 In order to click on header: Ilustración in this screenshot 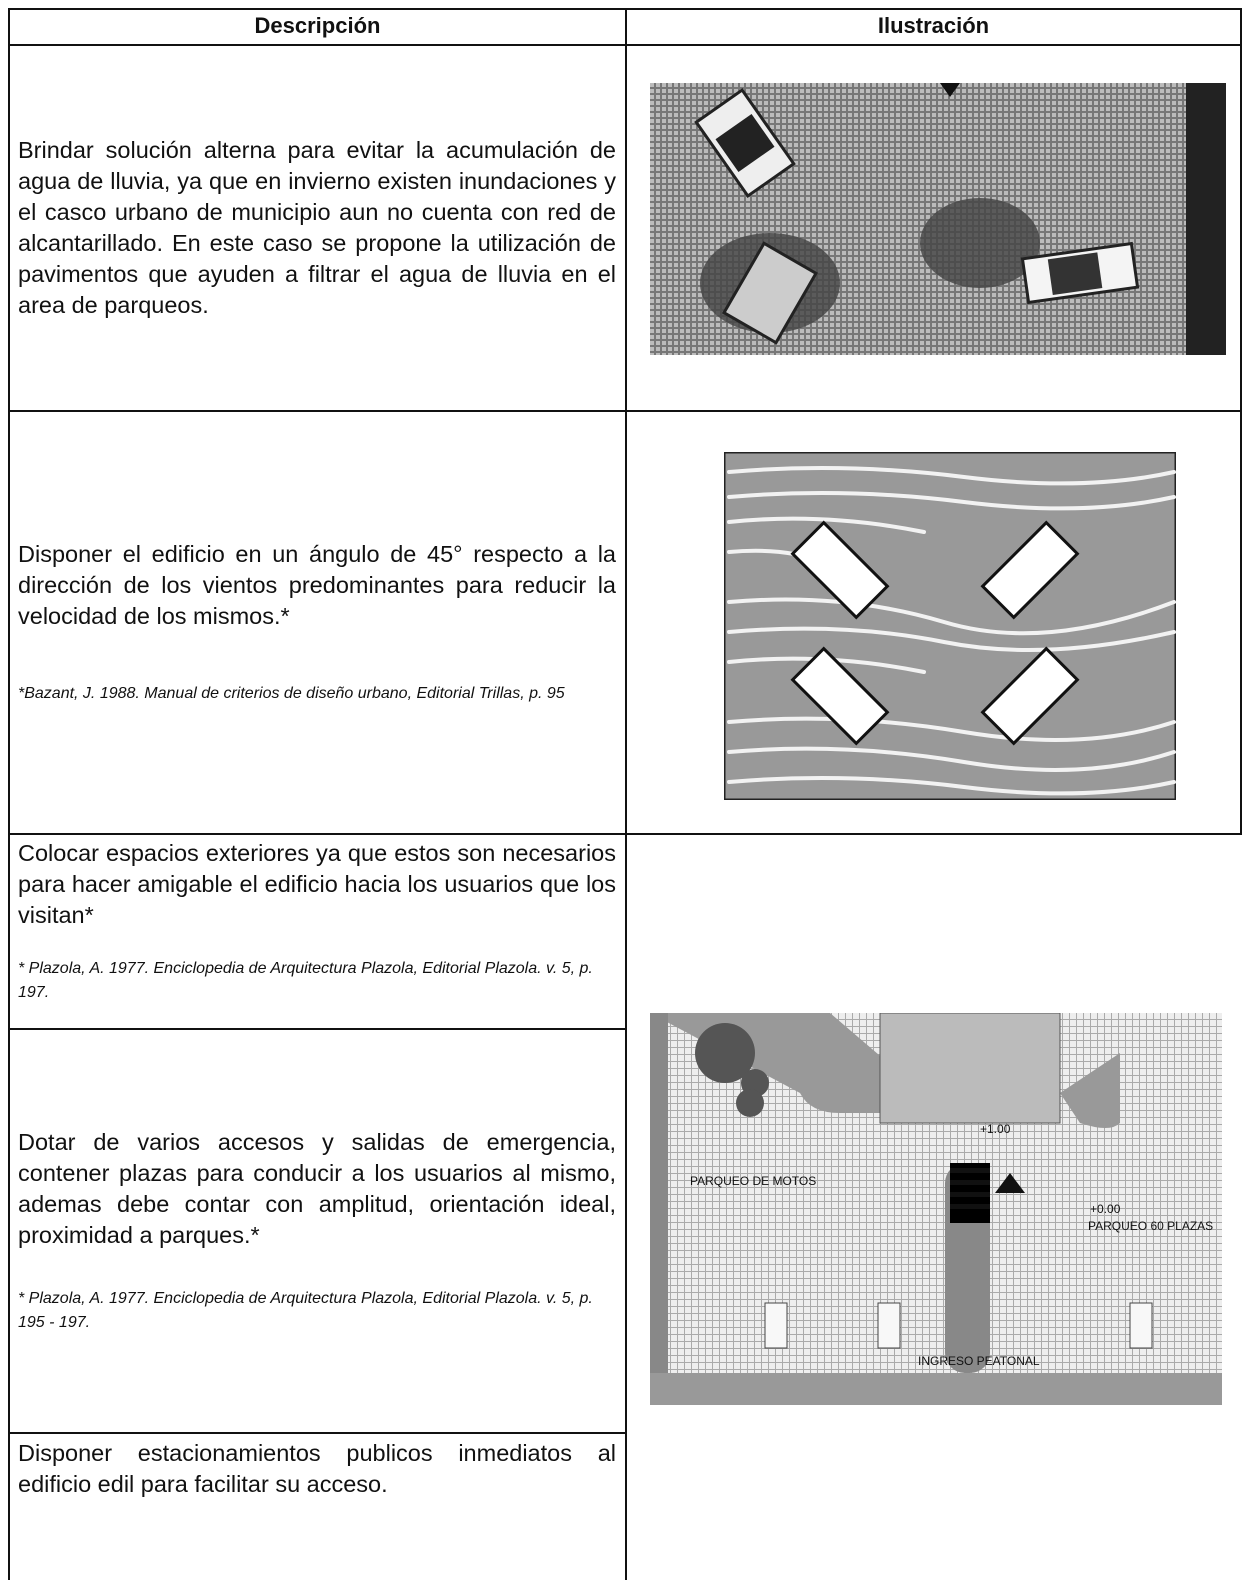, I will do `click(933, 25)`.